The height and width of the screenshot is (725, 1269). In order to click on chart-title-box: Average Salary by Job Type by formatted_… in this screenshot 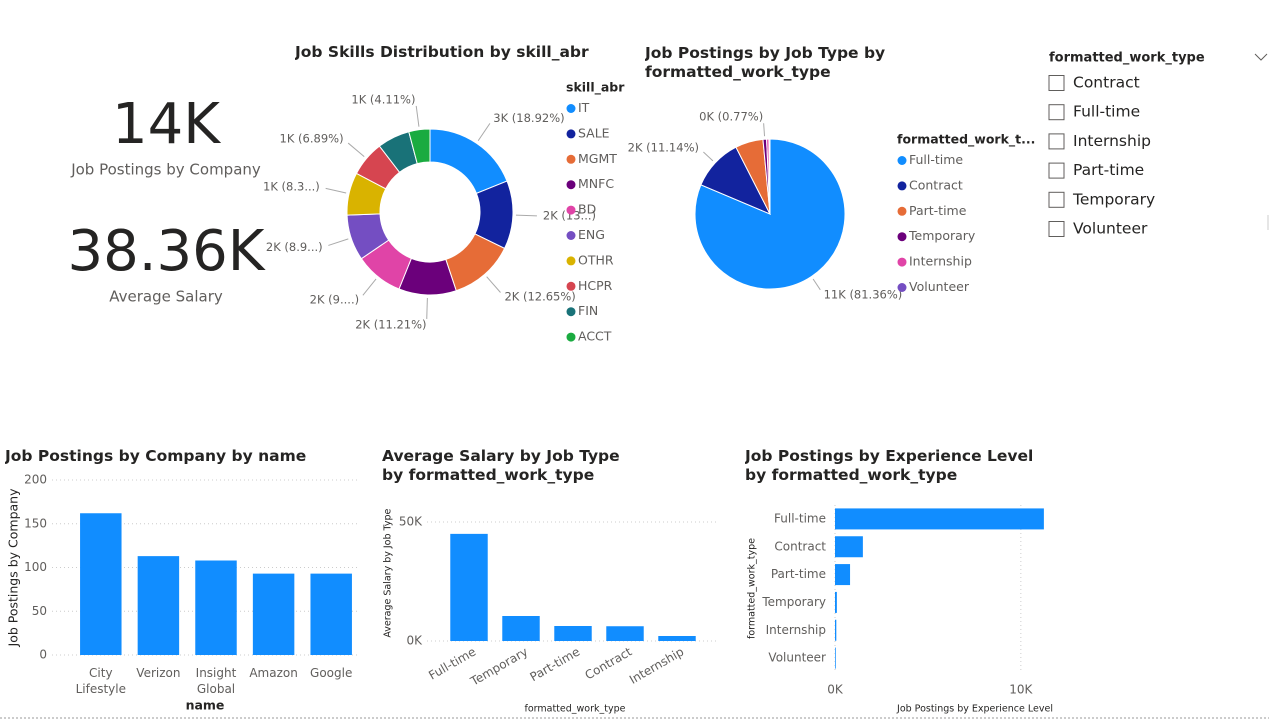, I will do `click(501, 465)`.